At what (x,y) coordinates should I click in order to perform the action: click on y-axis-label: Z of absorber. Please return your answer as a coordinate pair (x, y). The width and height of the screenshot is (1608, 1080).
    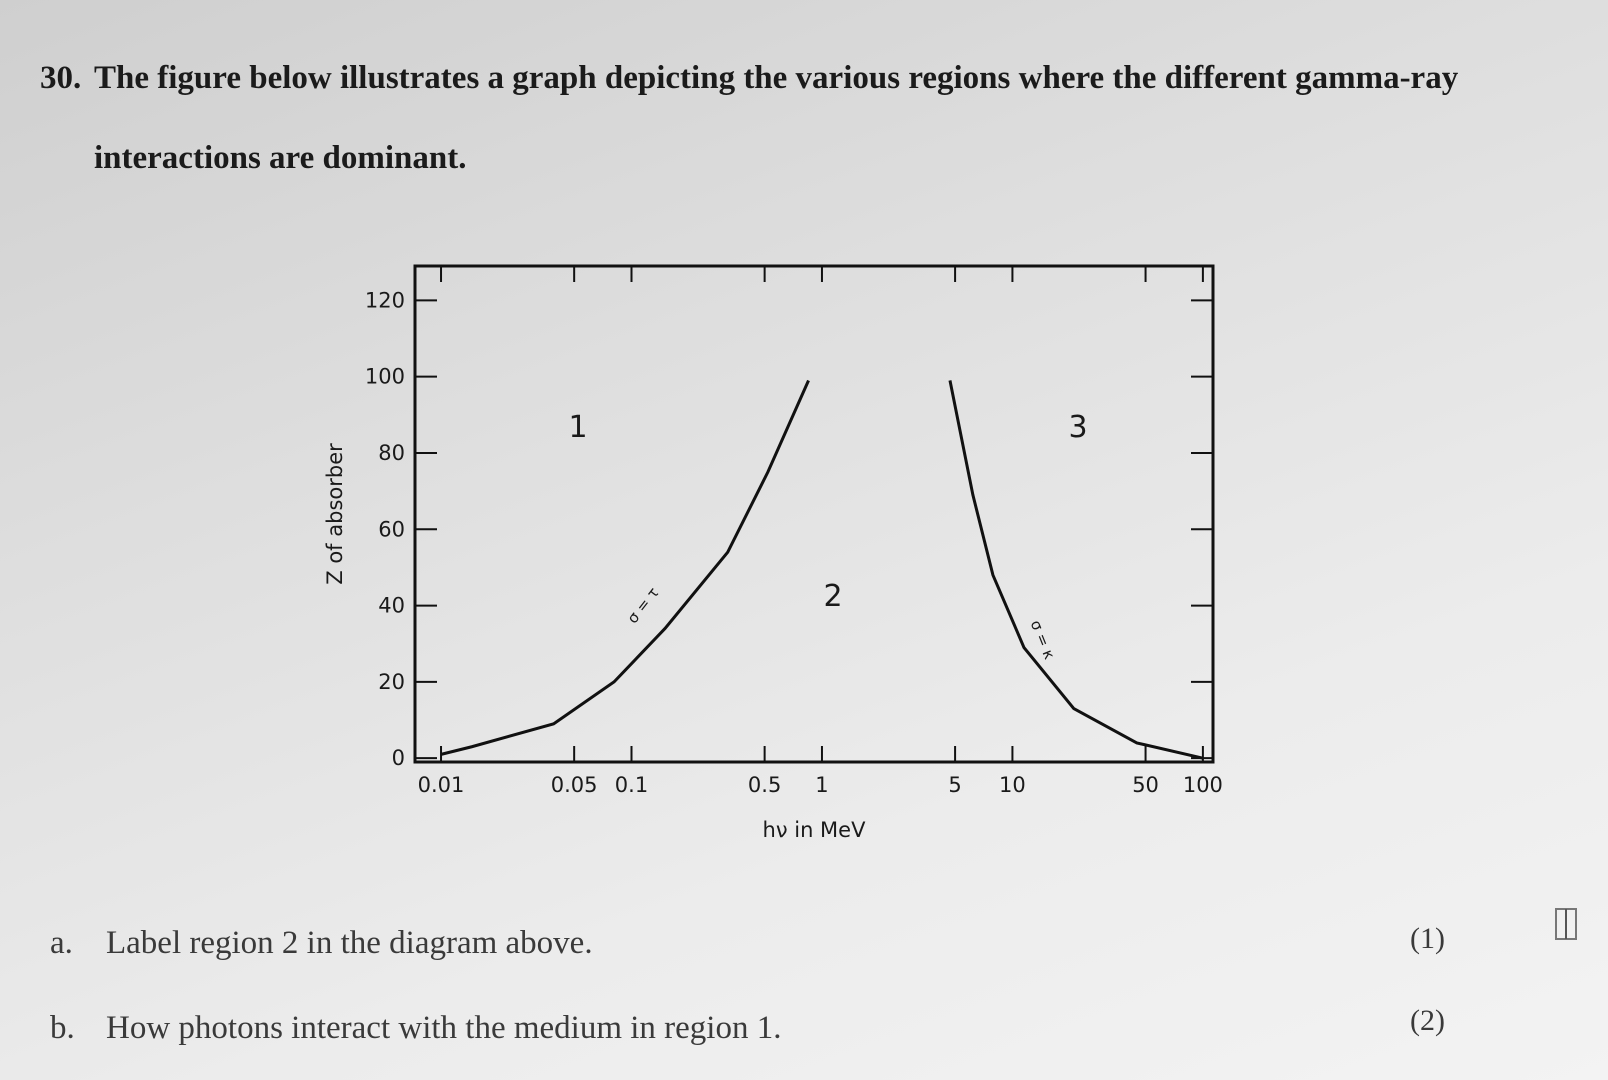
    Looking at the image, I should click on (335, 514).